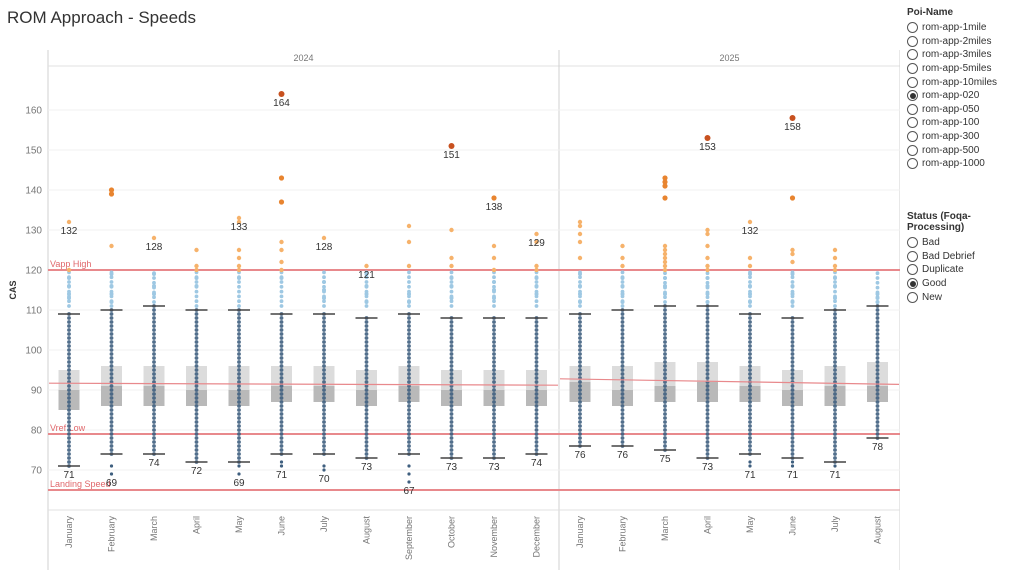  What do you see at coordinates (964, 164) in the screenshot?
I see `legend-item-rom-app-1000: rom-app-1000` at bounding box center [964, 164].